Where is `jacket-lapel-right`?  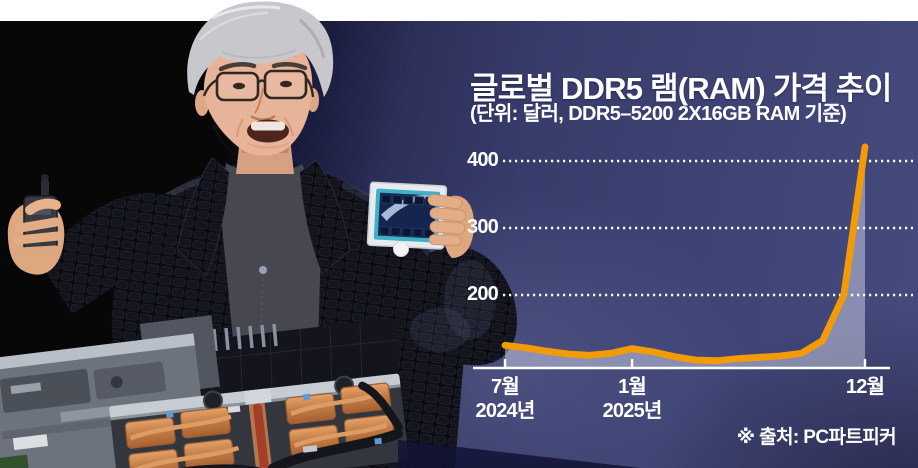
jacket-lapel-right is located at coordinates (325, 217).